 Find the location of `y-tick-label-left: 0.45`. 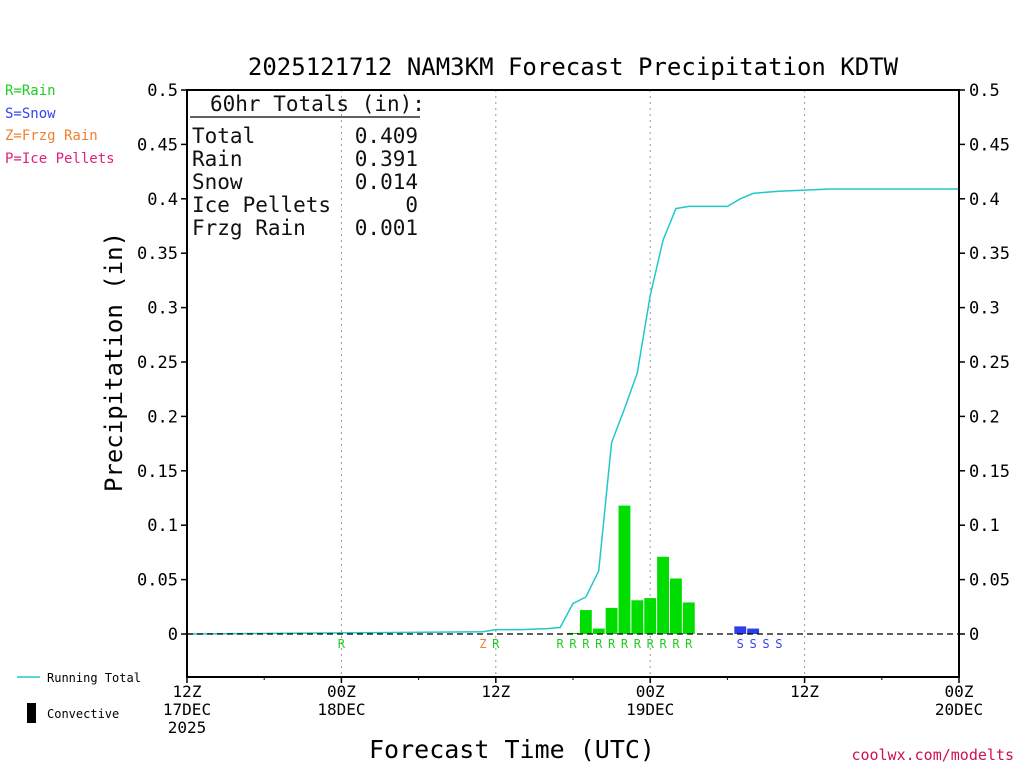

y-tick-label-left: 0.45 is located at coordinates (157, 145).